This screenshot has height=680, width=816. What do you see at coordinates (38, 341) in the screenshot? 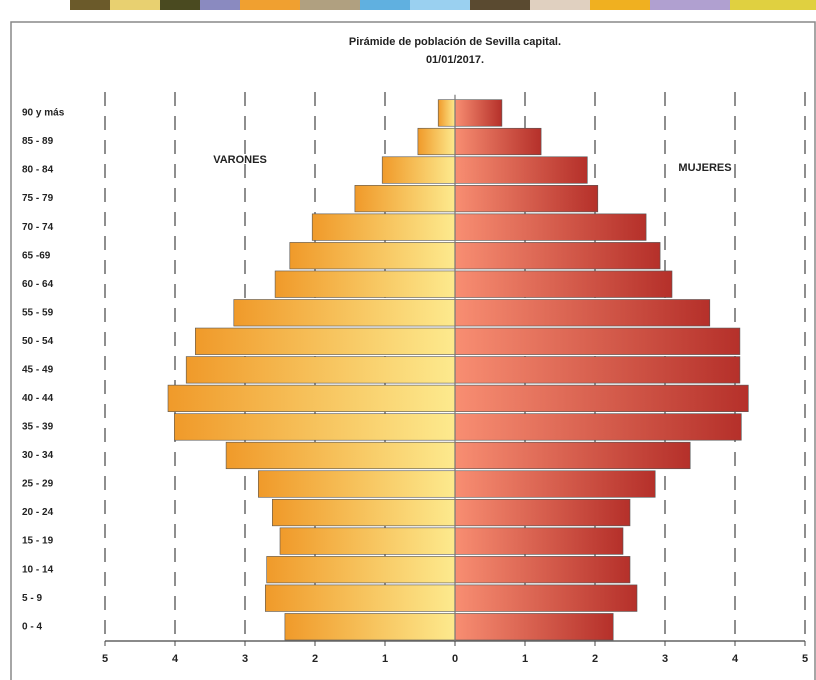
I see `y-tick-label: 50 - 54` at bounding box center [38, 341].